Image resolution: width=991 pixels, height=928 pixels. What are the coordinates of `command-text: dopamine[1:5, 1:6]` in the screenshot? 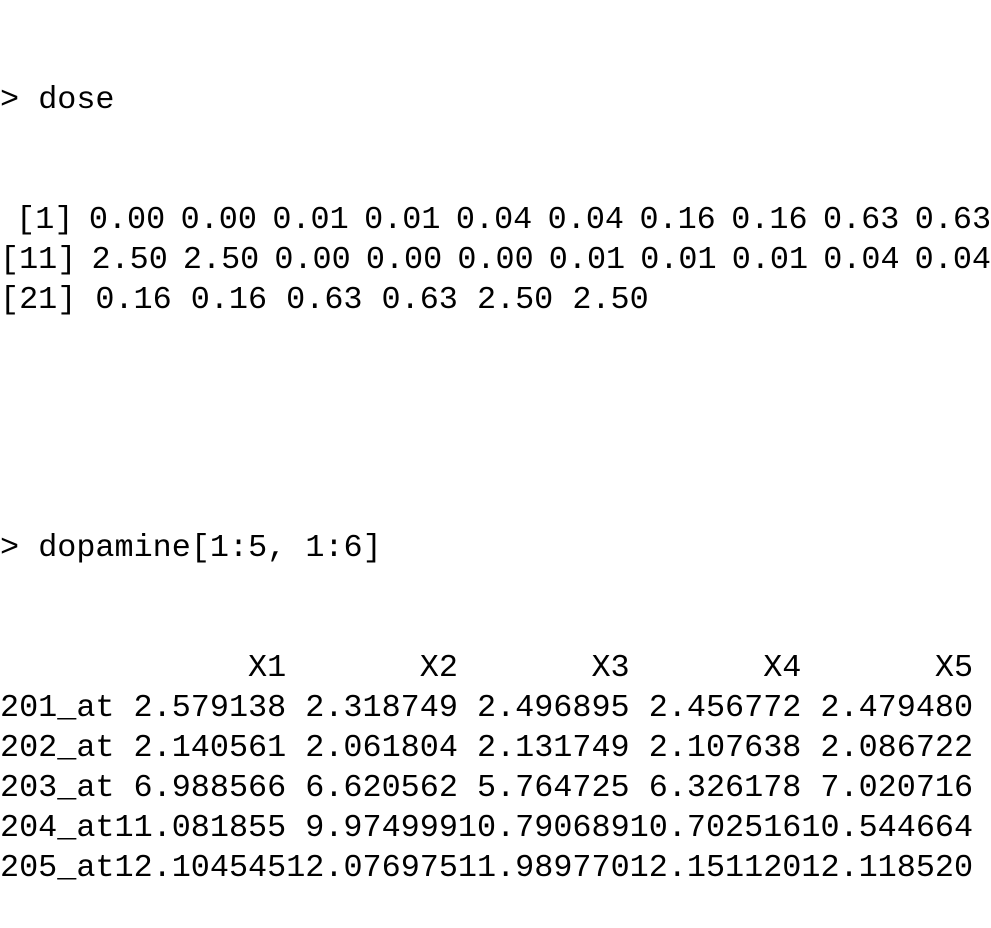 It's located at (210, 548).